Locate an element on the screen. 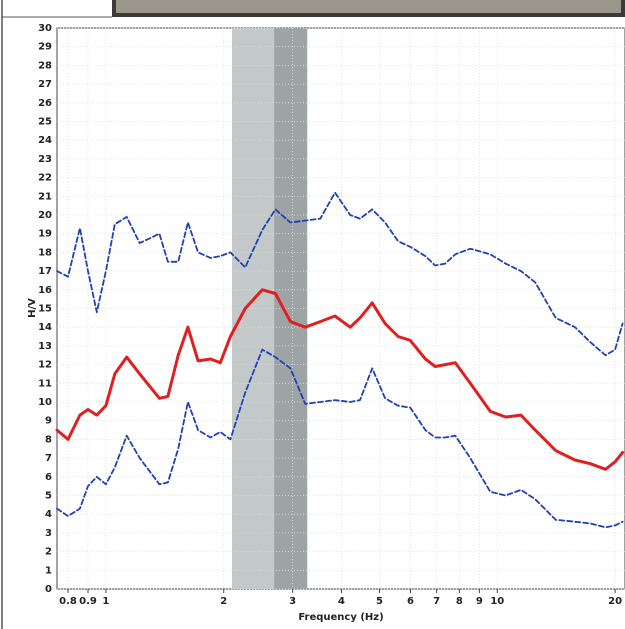 The height and width of the screenshot is (629, 625). y-tick-label: 28 is located at coordinates (45, 65).